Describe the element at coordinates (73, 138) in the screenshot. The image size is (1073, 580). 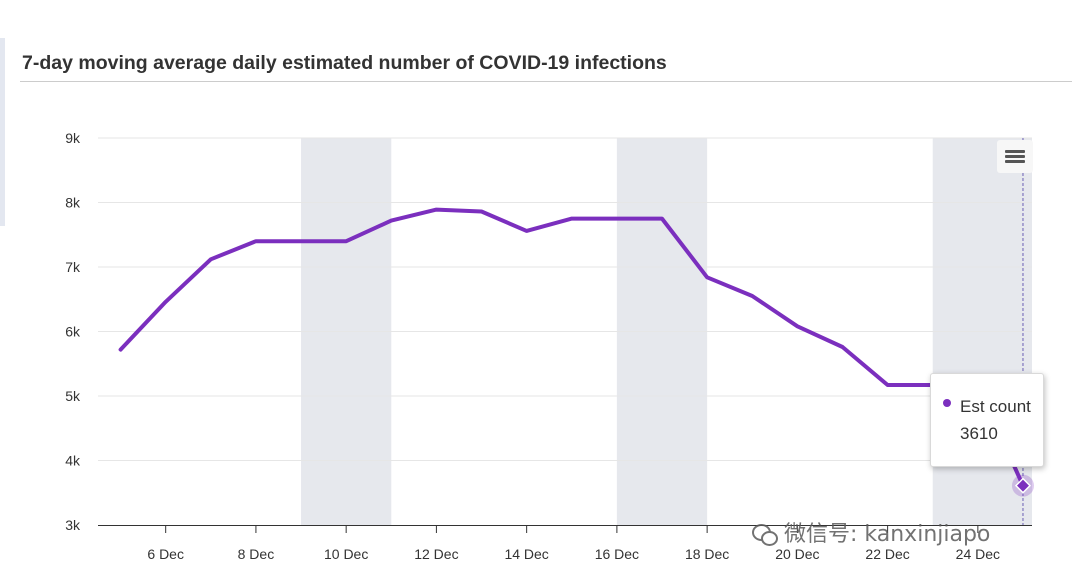
I see `y-tick-label: 9k` at that location.